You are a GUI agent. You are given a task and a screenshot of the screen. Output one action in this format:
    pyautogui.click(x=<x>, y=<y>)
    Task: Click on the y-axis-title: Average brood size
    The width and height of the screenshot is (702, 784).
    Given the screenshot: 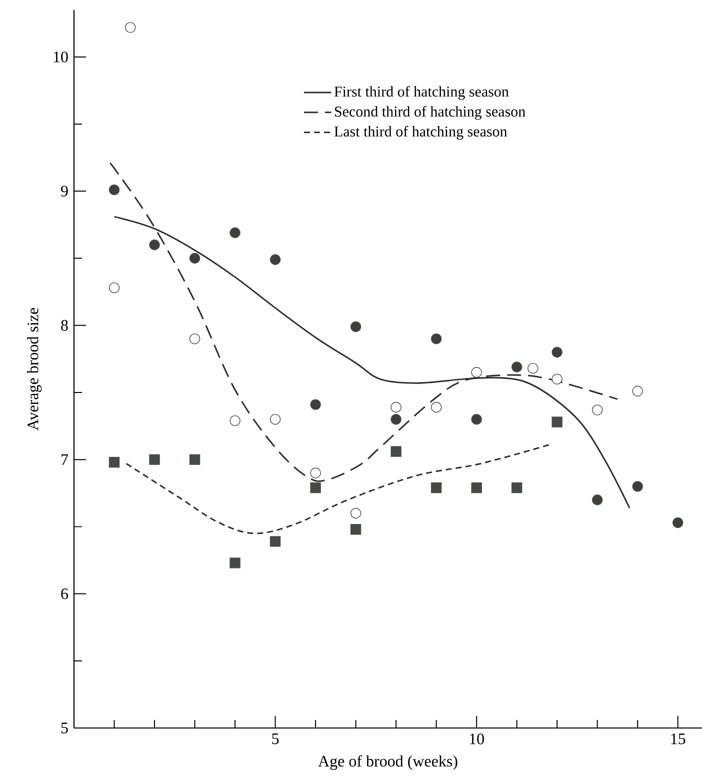 What is the action you would take?
    pyautogui.click(x=34, y=369)
    